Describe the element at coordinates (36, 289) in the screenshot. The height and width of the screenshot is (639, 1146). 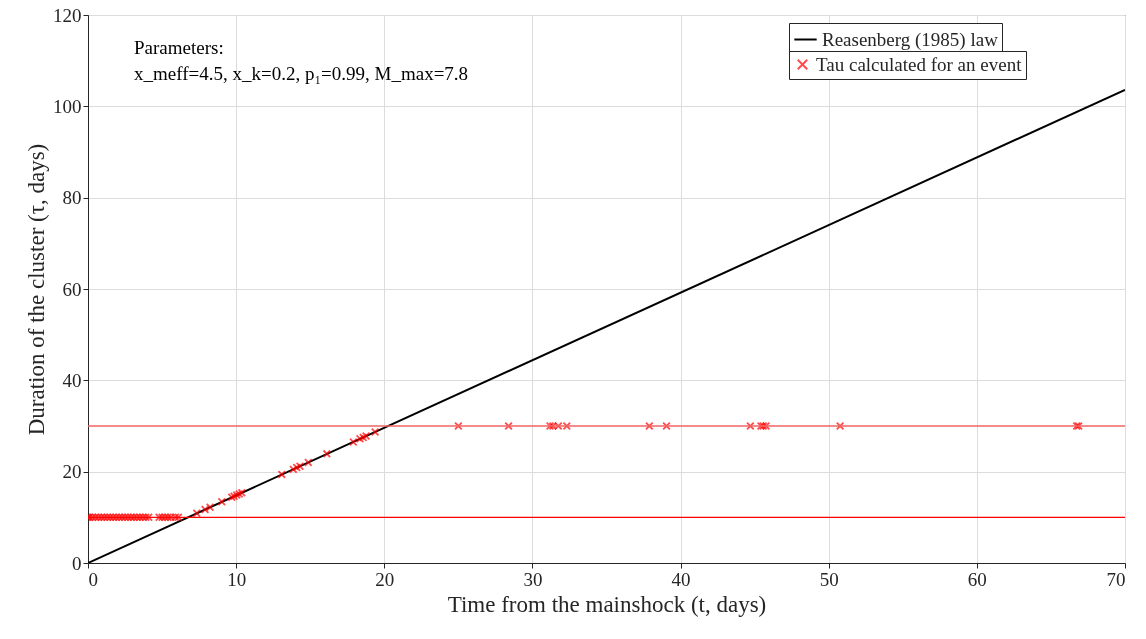
I see `y-axis-title: Duration of the cluster (τ, days)` at that location.